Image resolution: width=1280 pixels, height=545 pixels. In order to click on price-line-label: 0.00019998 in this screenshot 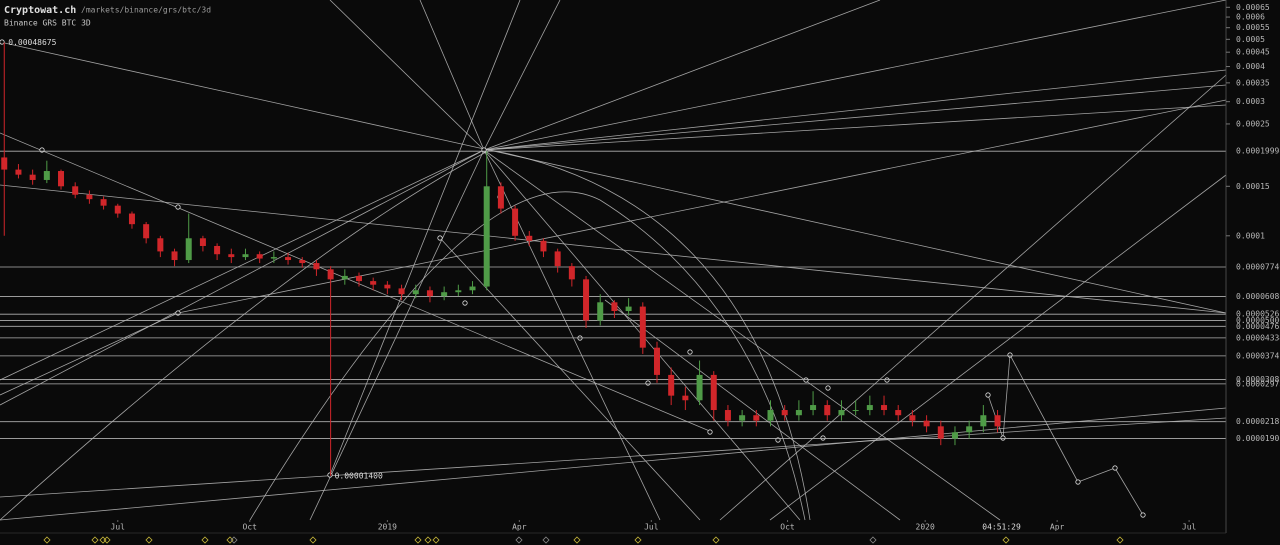, I will do `click(1258, 151)`.